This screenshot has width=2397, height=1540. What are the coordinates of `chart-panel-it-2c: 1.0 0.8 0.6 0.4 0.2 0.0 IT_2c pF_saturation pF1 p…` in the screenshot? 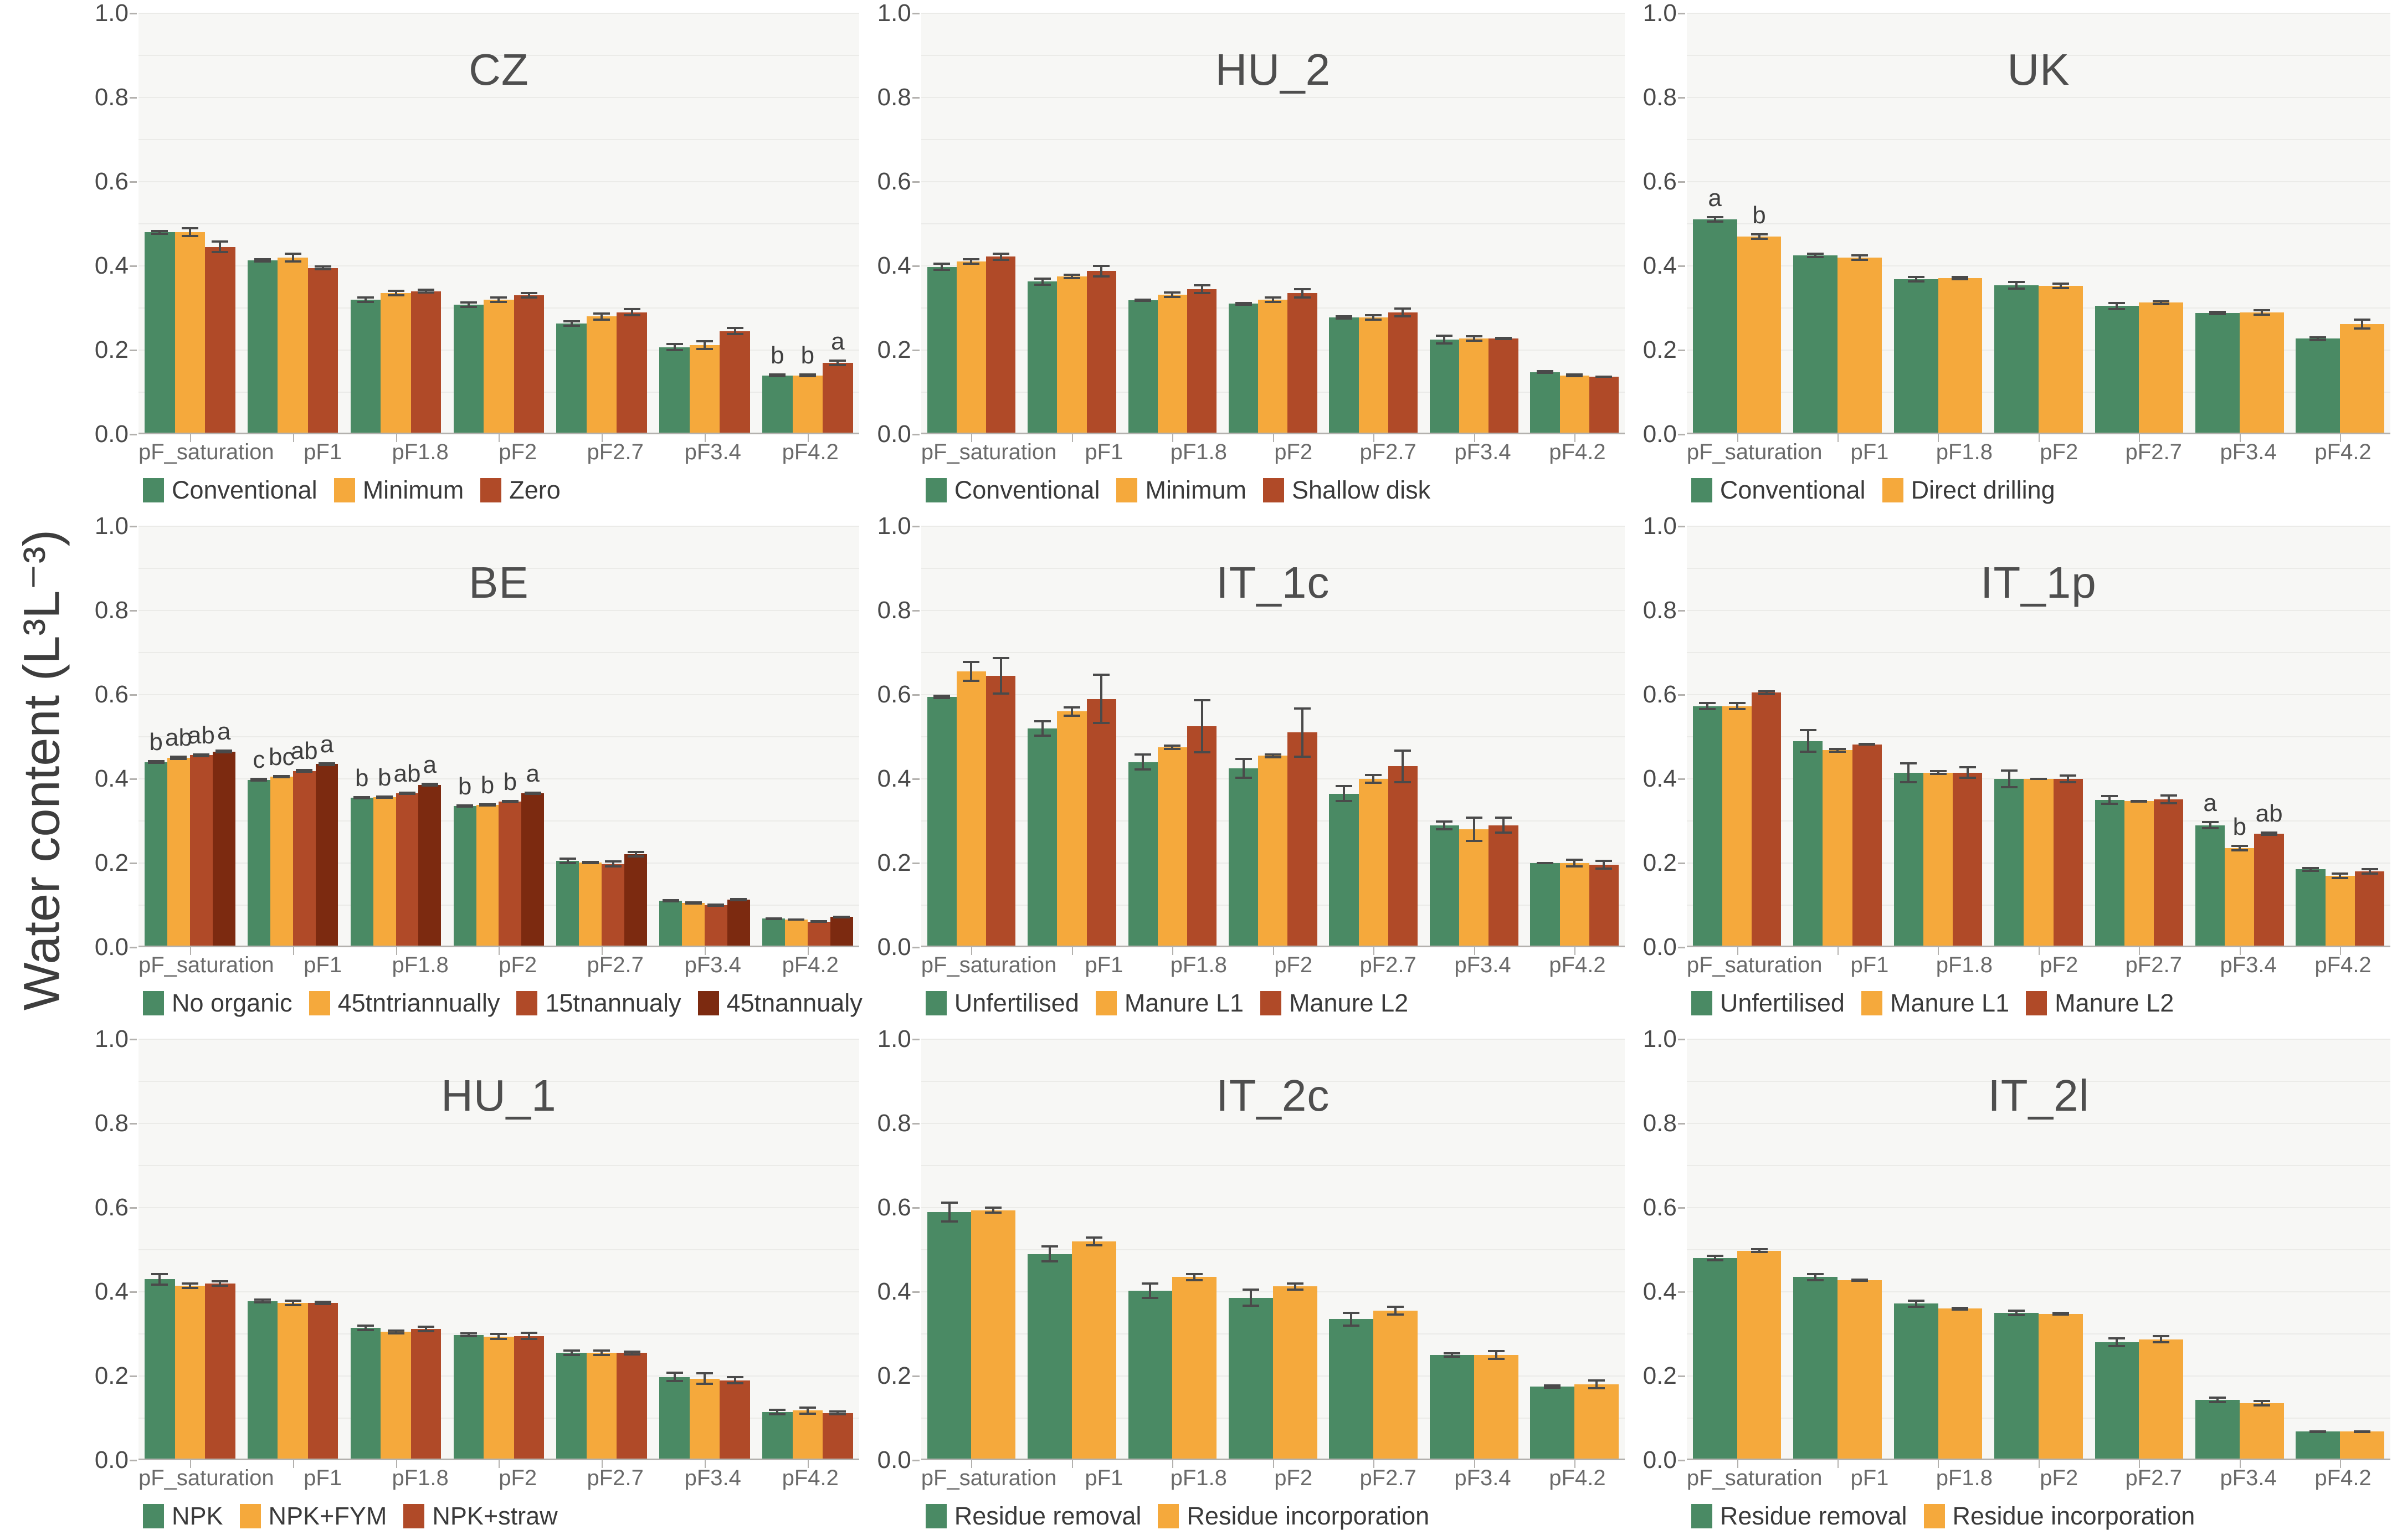 It's located at (1249, 1282).